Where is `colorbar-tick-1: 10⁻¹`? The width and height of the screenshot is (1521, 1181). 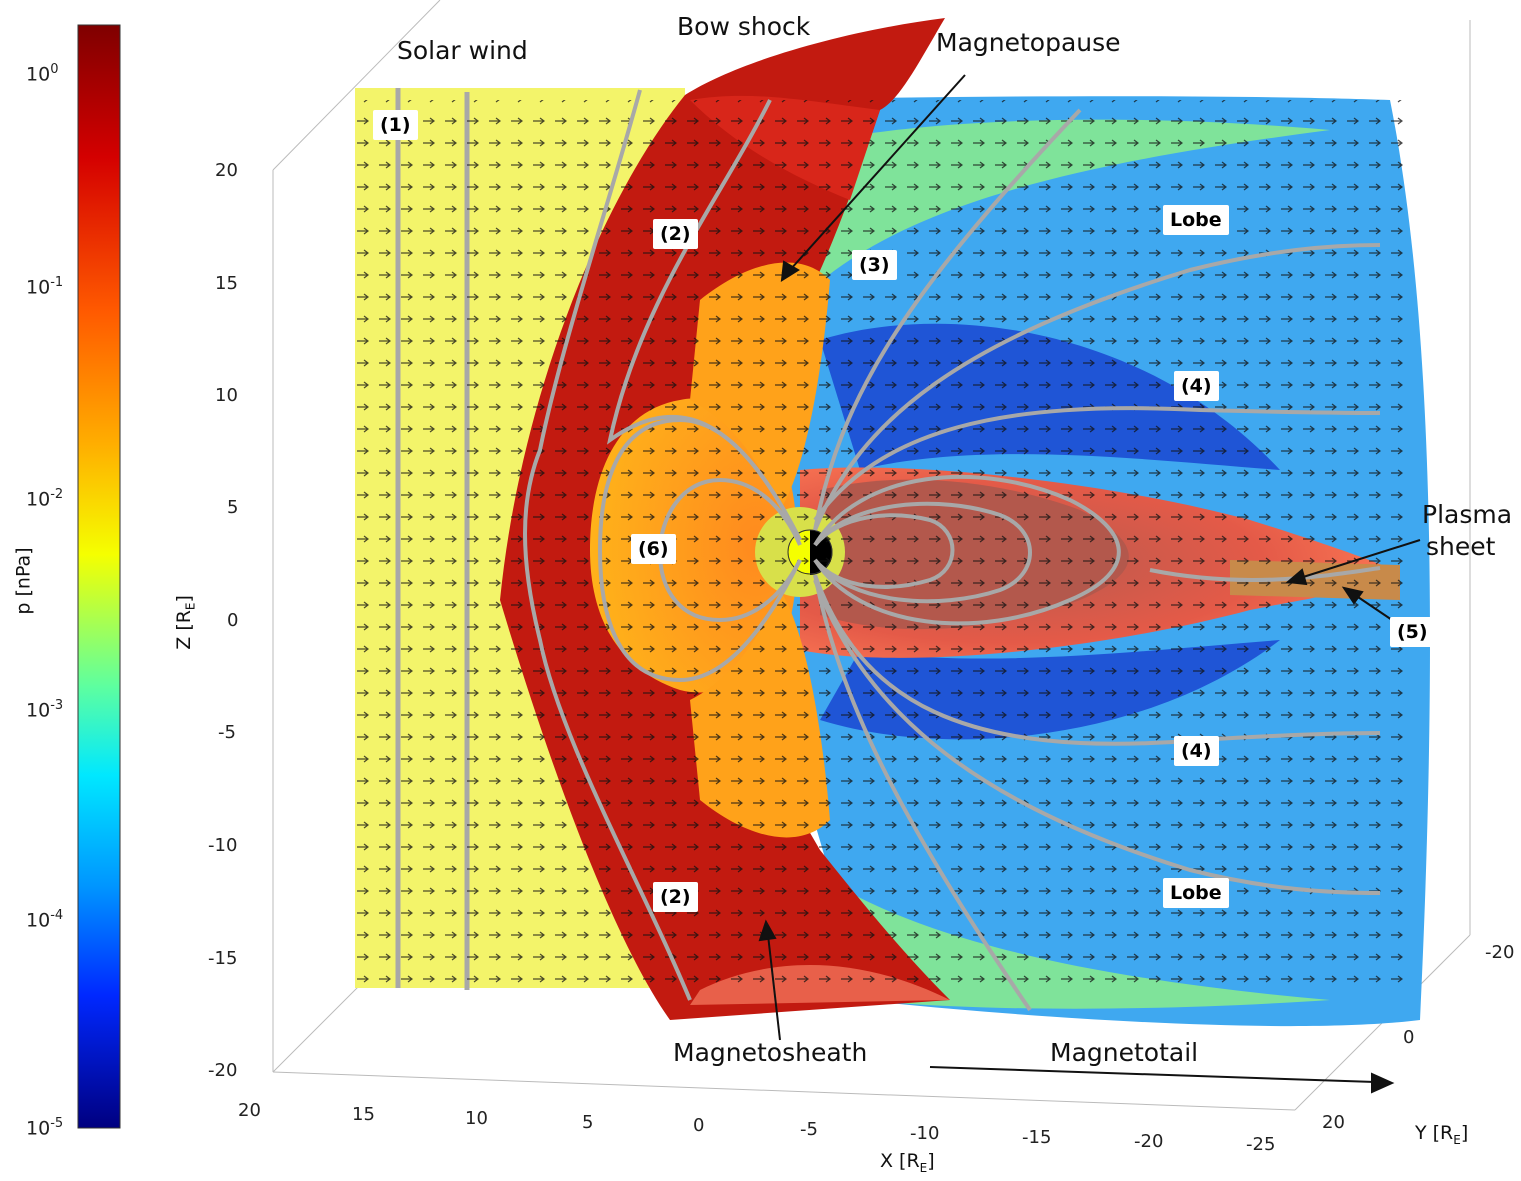
colorbar-tick-1: 10⁻¹ is located at coordinates (45, 287).